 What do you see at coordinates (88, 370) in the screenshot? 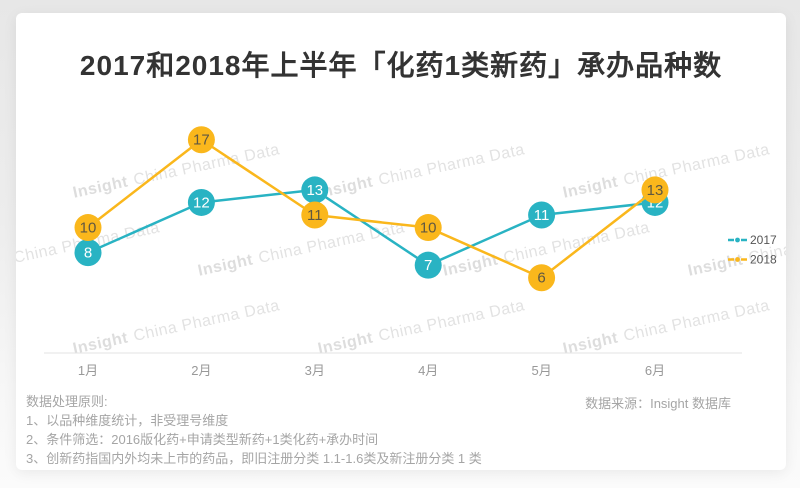
I see `x-axis-label: 1月` at bounding box center [88, 370].